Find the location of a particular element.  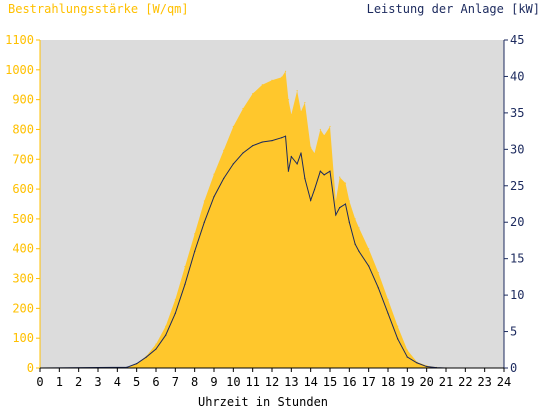

left-axis-title: Bestrahlungsstärke [W/qm] is located at coordinates (98, 9).